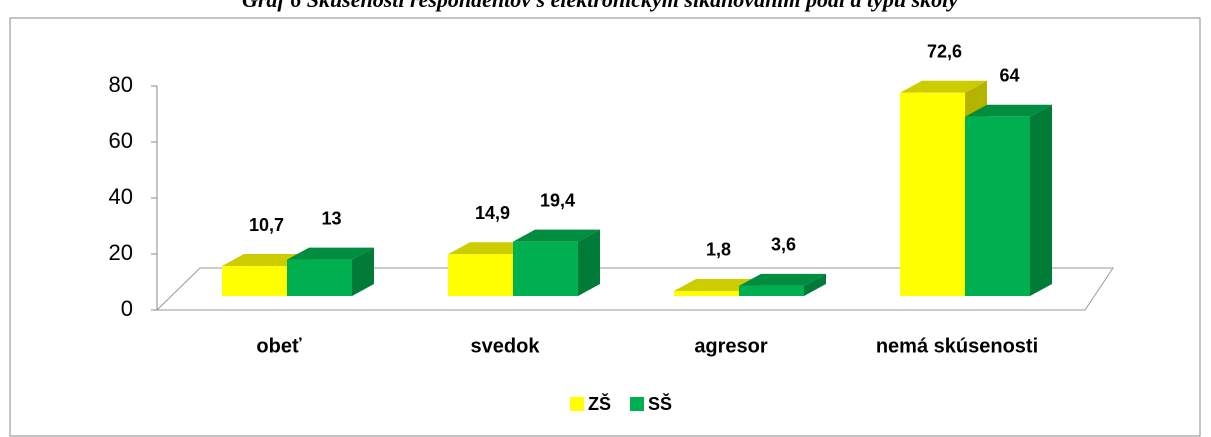 This screenshot has height=437, width=1211. What do you see at coordinates (492, 213) in the screenshot?
I see `value-label: 14,9` at bounding box center [492, 213].